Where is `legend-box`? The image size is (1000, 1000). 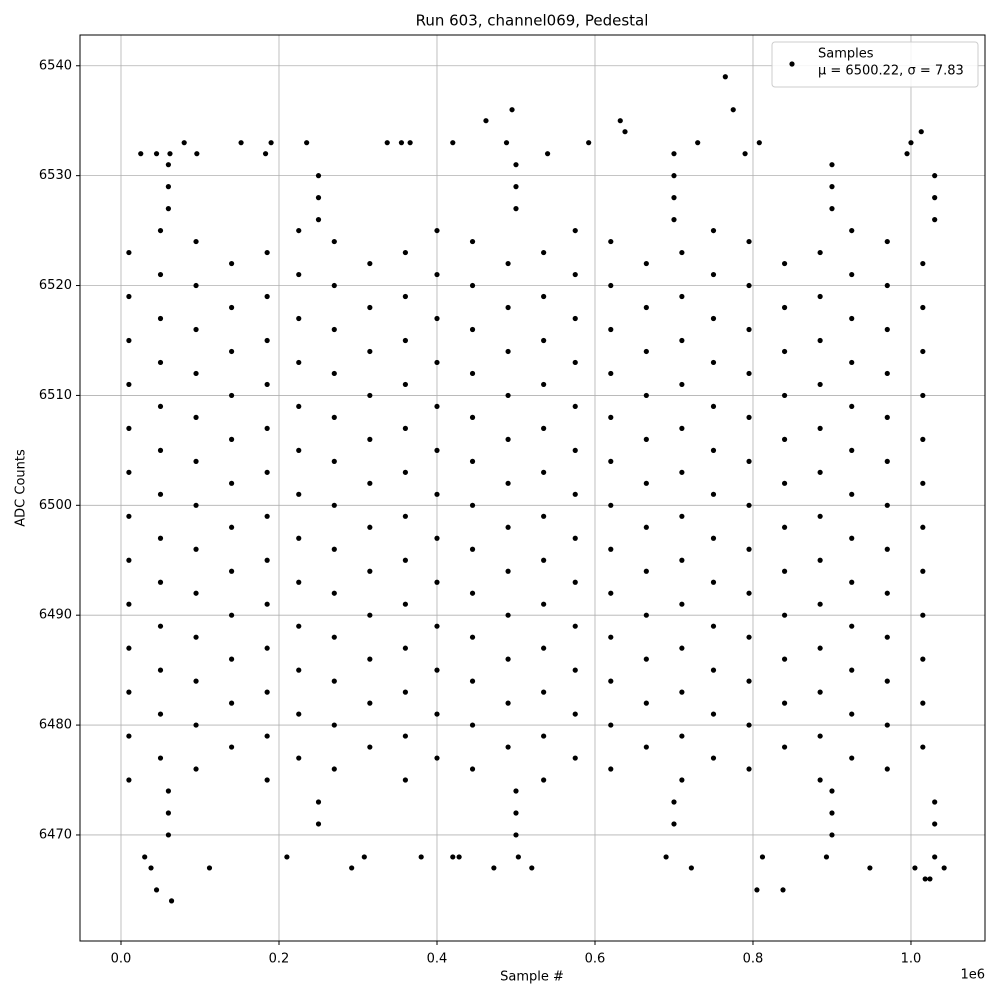 legend-box is located at coordinates (875, 64).